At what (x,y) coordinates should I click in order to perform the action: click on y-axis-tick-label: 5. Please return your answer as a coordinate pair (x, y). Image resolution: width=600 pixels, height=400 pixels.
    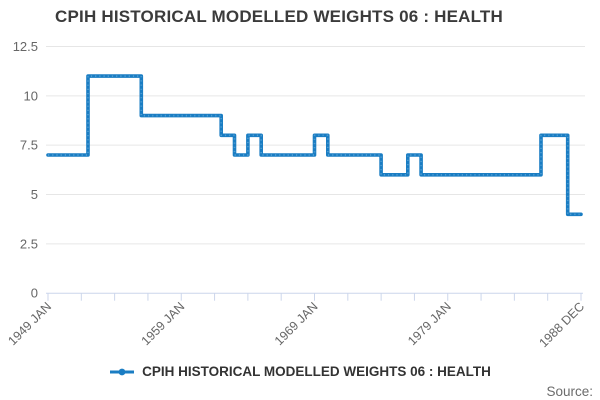
    Looking at the image, I should click on (34, 194).